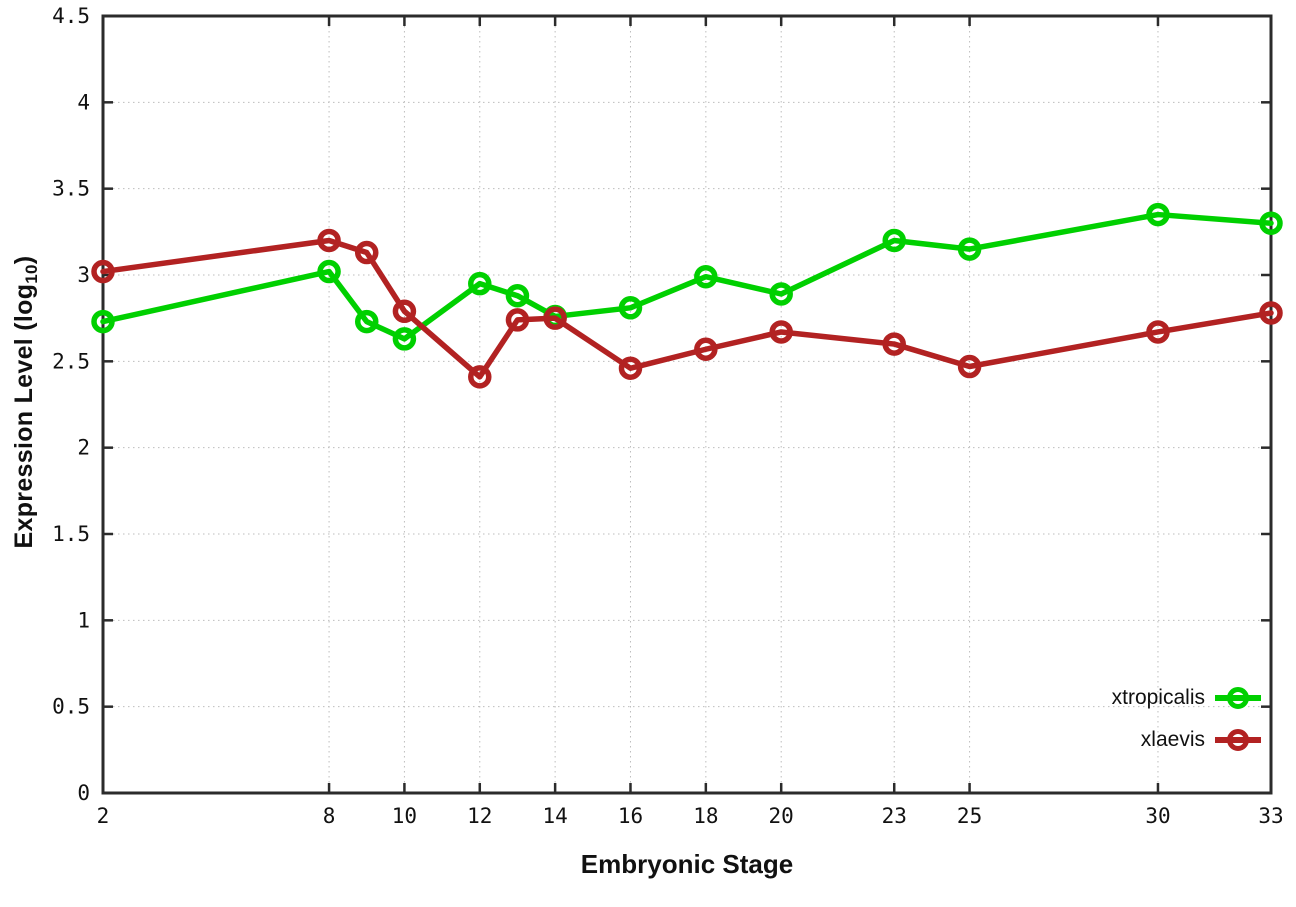  Describe the element at coordinates (554, 816) in the screenshot. I see `x-tick-label: 14` at that location.